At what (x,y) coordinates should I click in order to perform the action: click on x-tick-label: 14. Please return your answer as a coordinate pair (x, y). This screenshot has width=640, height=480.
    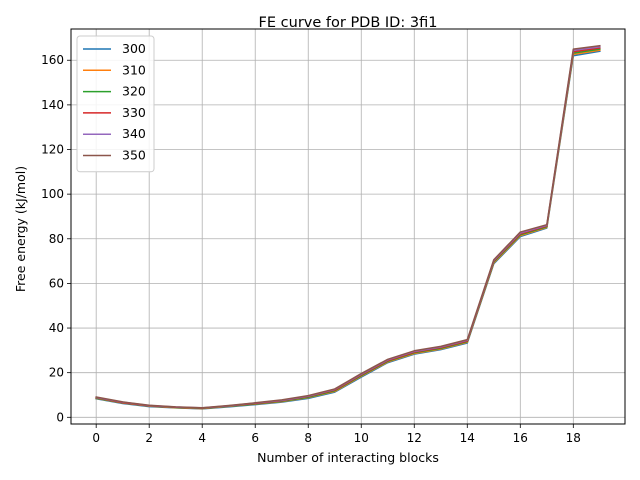
    Looking at the image, I should click on (467, 438).